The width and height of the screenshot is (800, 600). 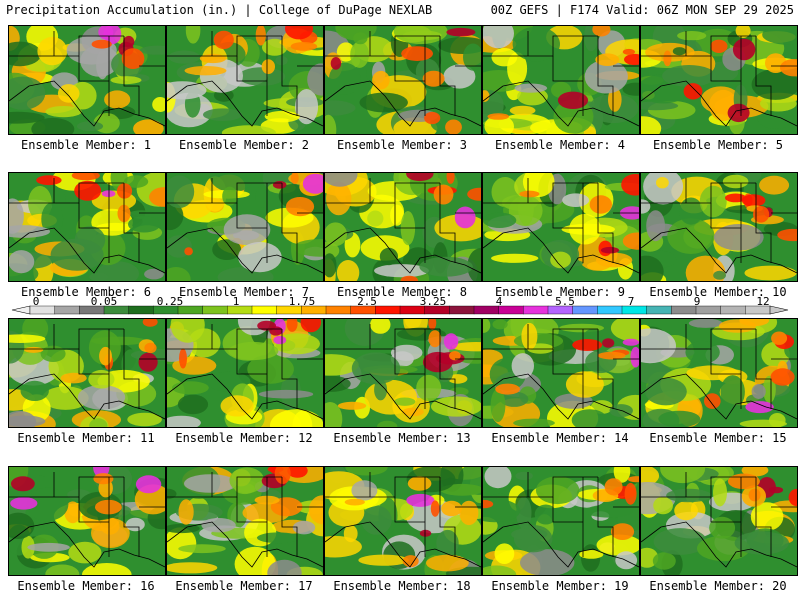 I want to click on ensemble-member-label: Ensemble Member: 7, so click(x=244, y=292).